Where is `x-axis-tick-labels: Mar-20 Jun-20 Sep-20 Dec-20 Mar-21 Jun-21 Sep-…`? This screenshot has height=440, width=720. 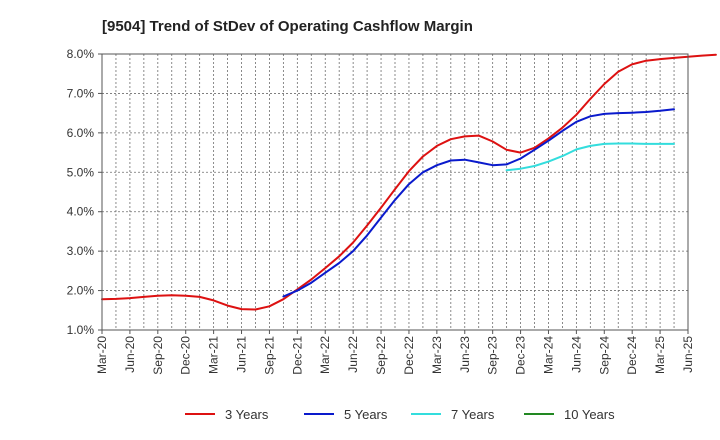 x-axis-tick-labels: Mar-20 Jun-20 Sep-20 Dec-20 Mar-21 Jun-21 Sep-… is located at coordinates (395, 352).